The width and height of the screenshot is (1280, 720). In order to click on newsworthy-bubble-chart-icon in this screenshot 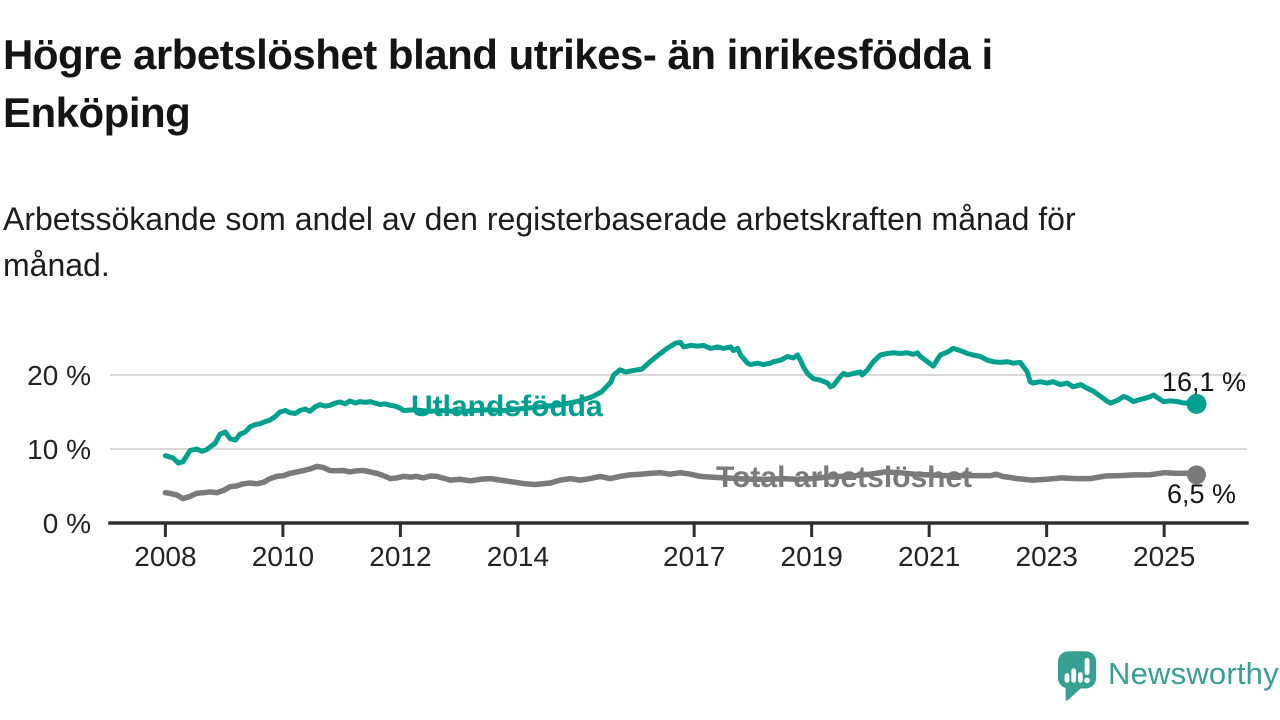, I will do `click(1077, 676)`.